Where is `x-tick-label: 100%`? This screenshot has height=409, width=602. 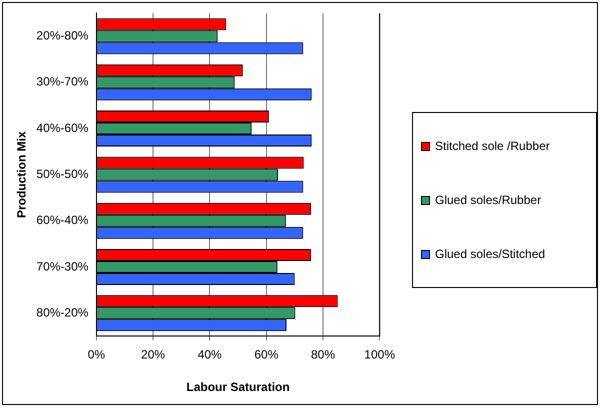 x-tick-label: 100% is located at coordinates (380, 355).